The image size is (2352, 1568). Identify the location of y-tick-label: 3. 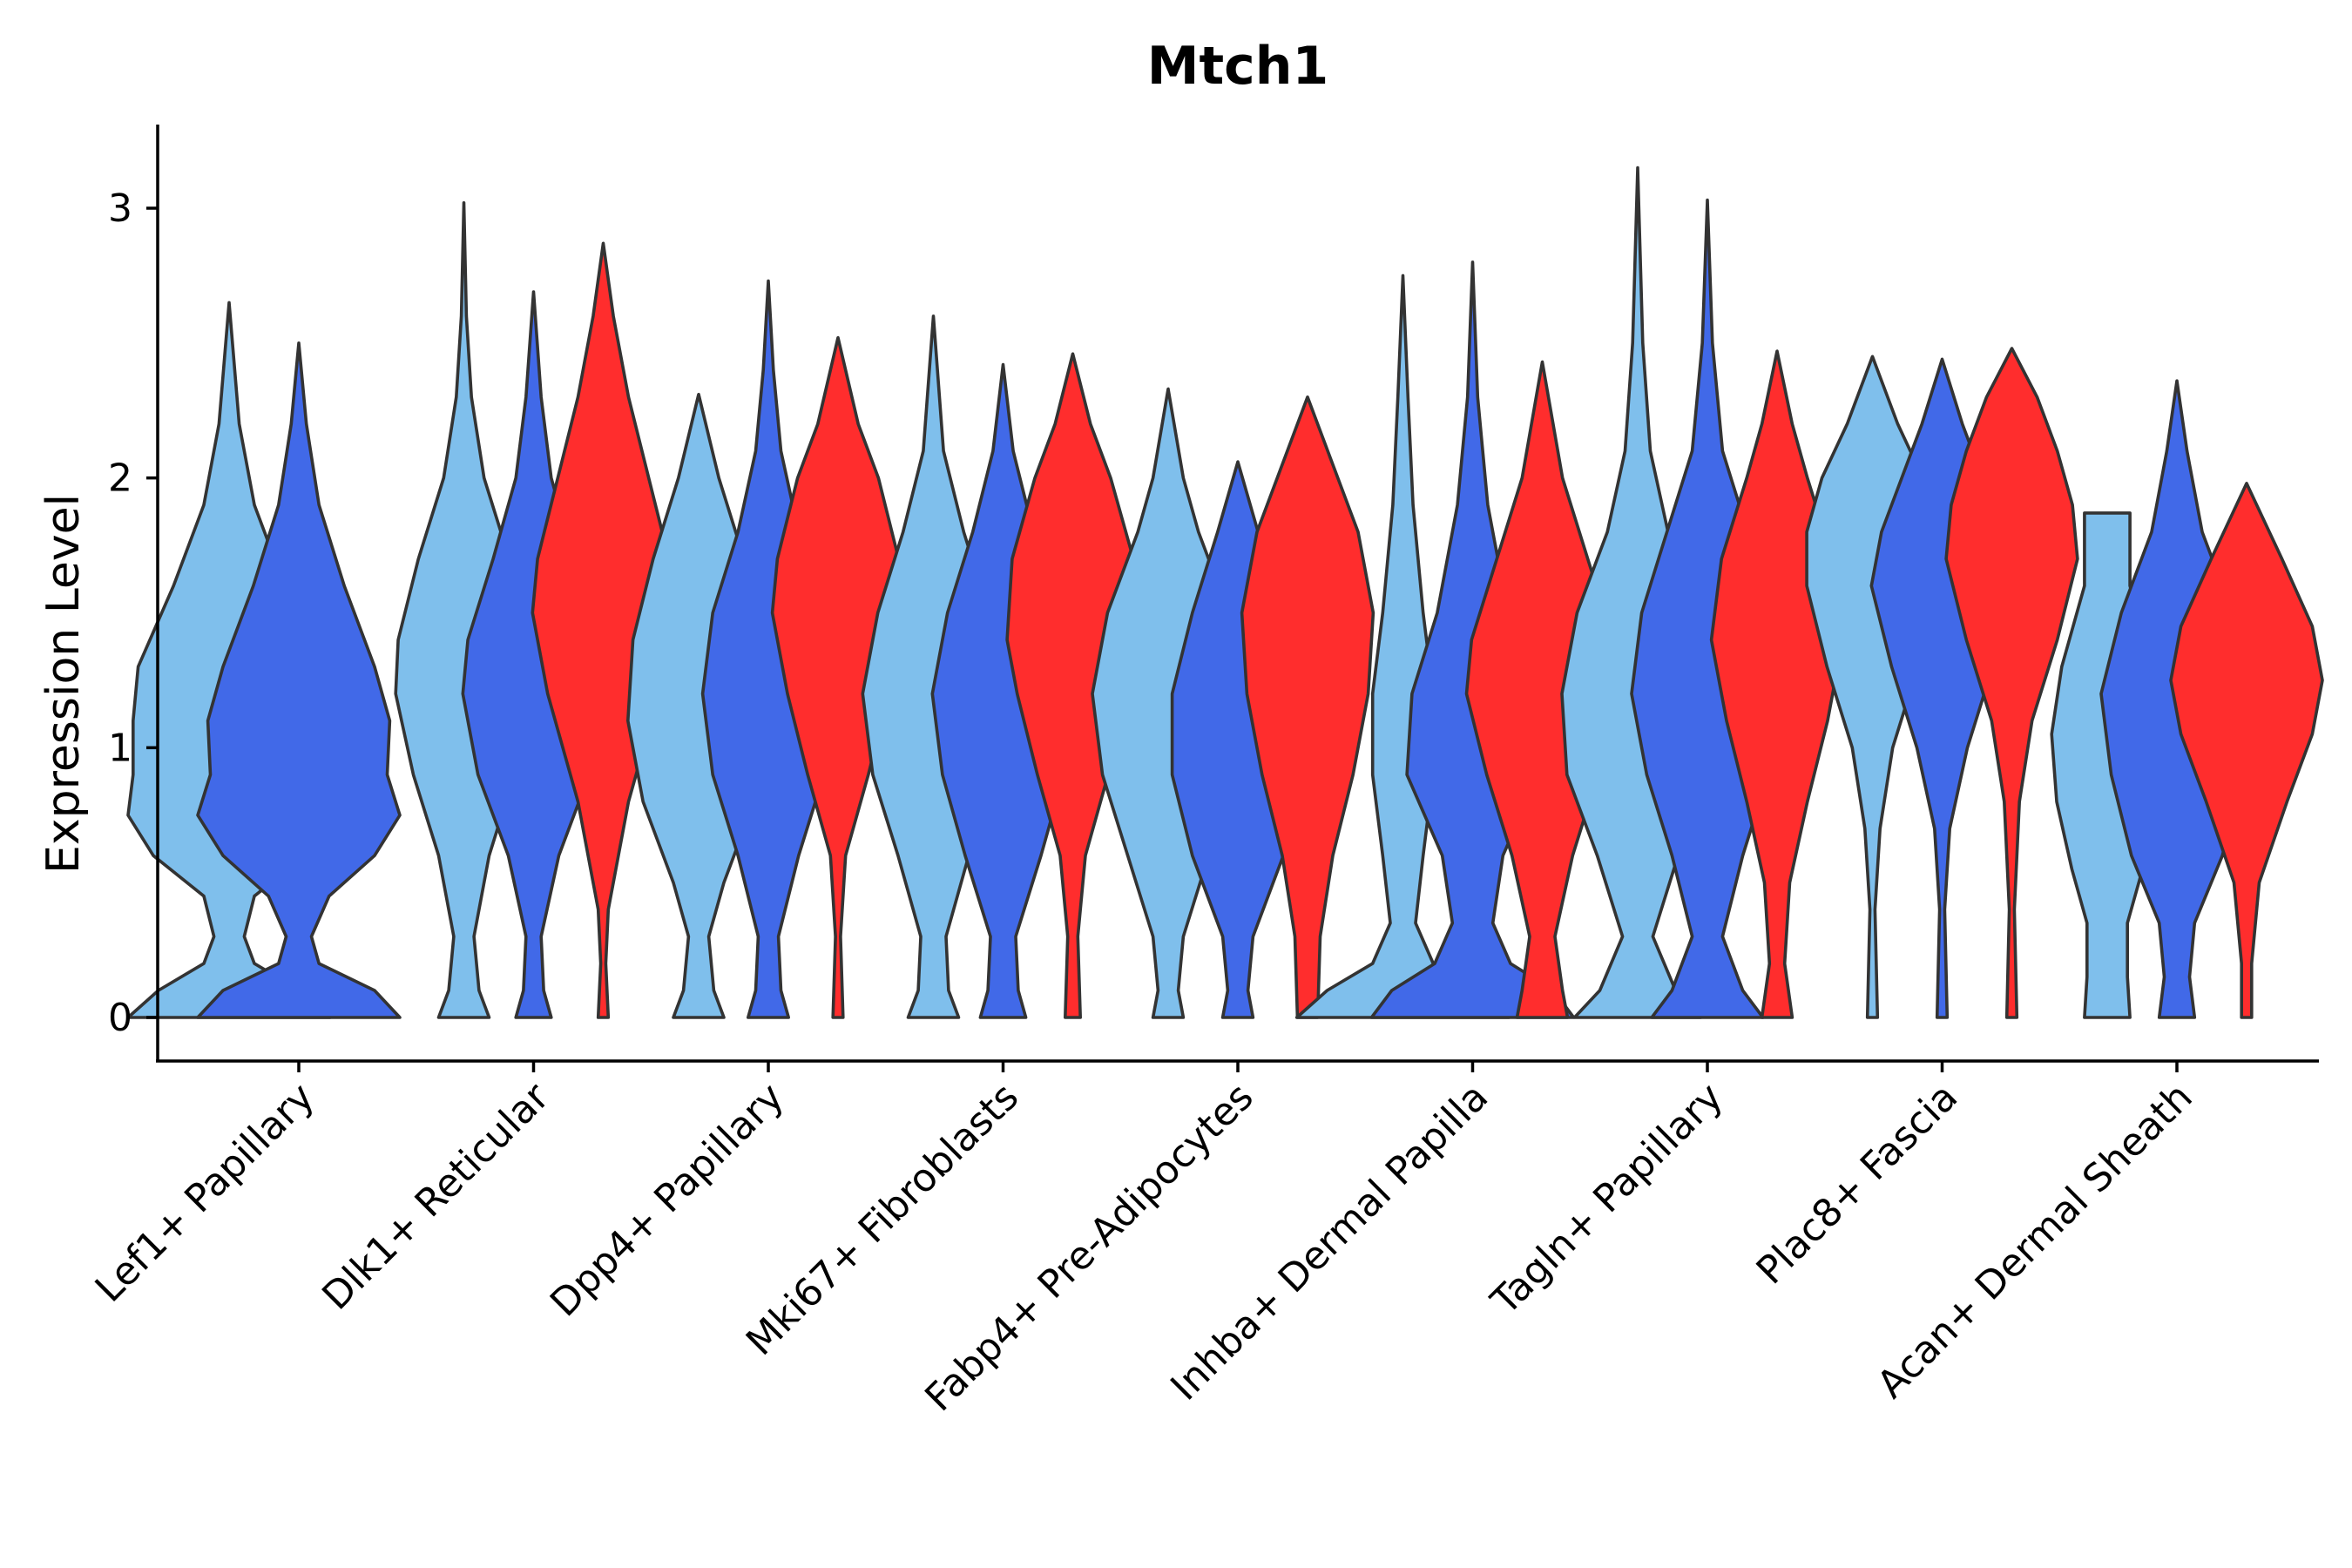
(120, 209).